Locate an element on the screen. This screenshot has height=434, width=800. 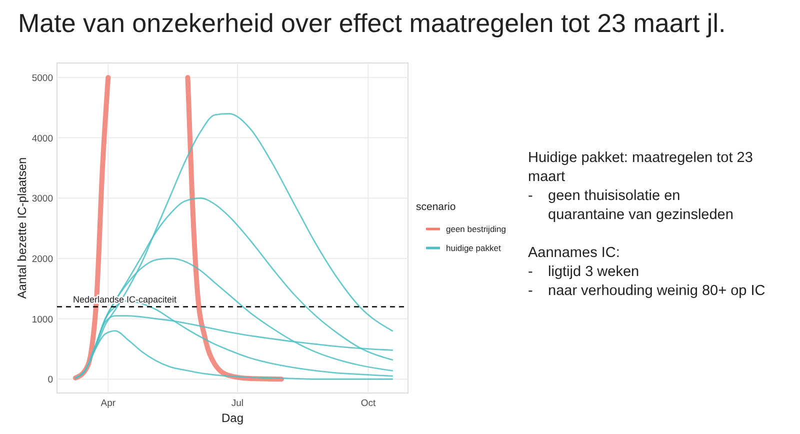
y-tick-label: 5000 is located at coordinates (42, 78).